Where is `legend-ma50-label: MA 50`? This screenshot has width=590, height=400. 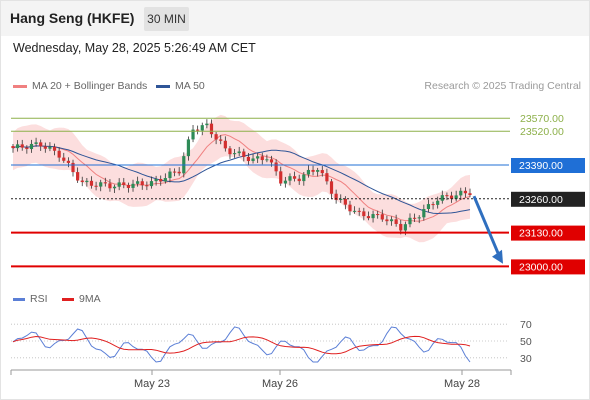
legend-ma50-label: MA 50 is located at coordinates (190, 86).